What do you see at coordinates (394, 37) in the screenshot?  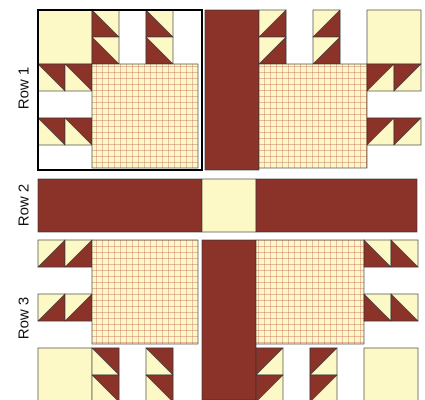 I see `r1-right-corner-tr` at bounding box center [394, 37].